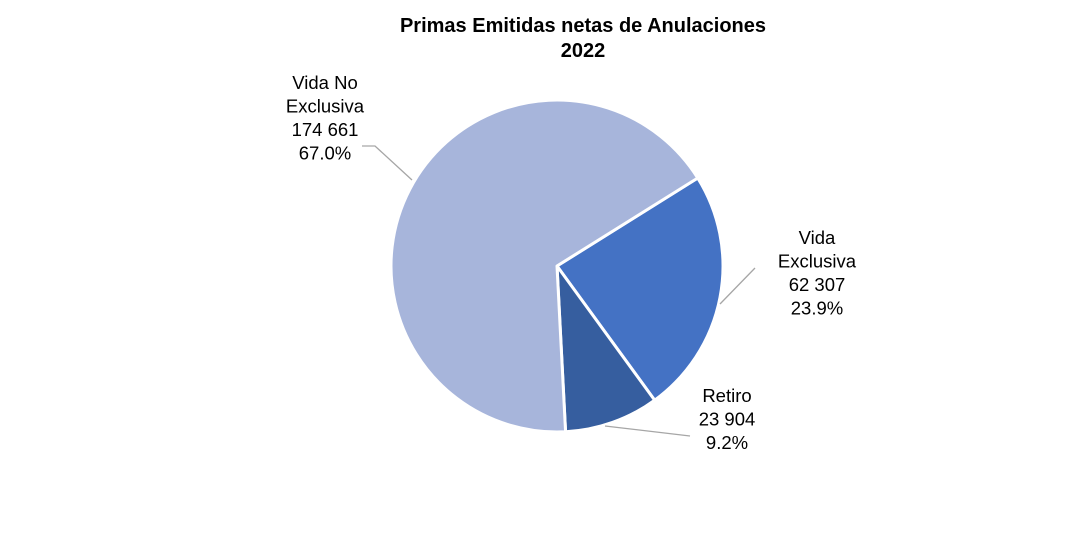  I want to click on slice-value: 23 904, so click(727, 419).